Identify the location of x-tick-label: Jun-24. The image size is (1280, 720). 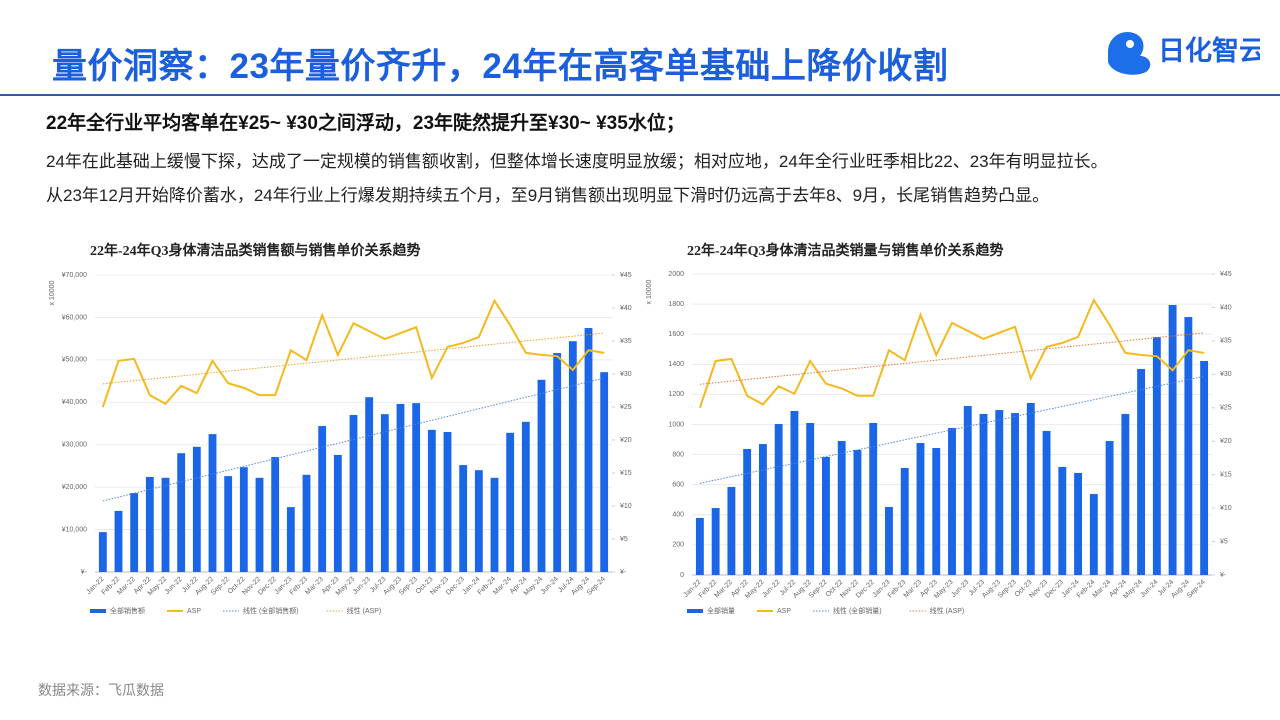
(1149, 589).